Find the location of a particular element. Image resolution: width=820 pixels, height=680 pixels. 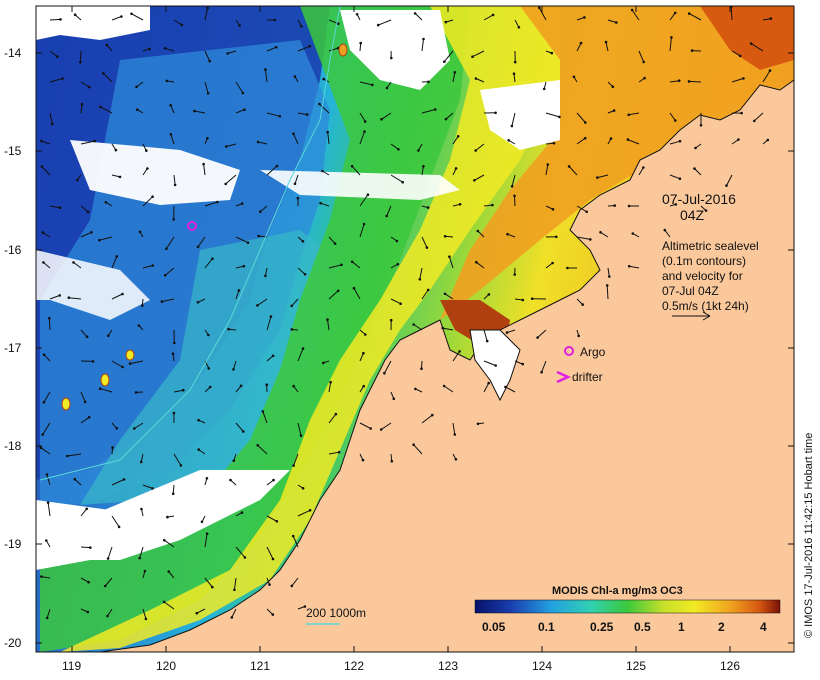

lat-label: -20 is located at coordinates (13, 643).